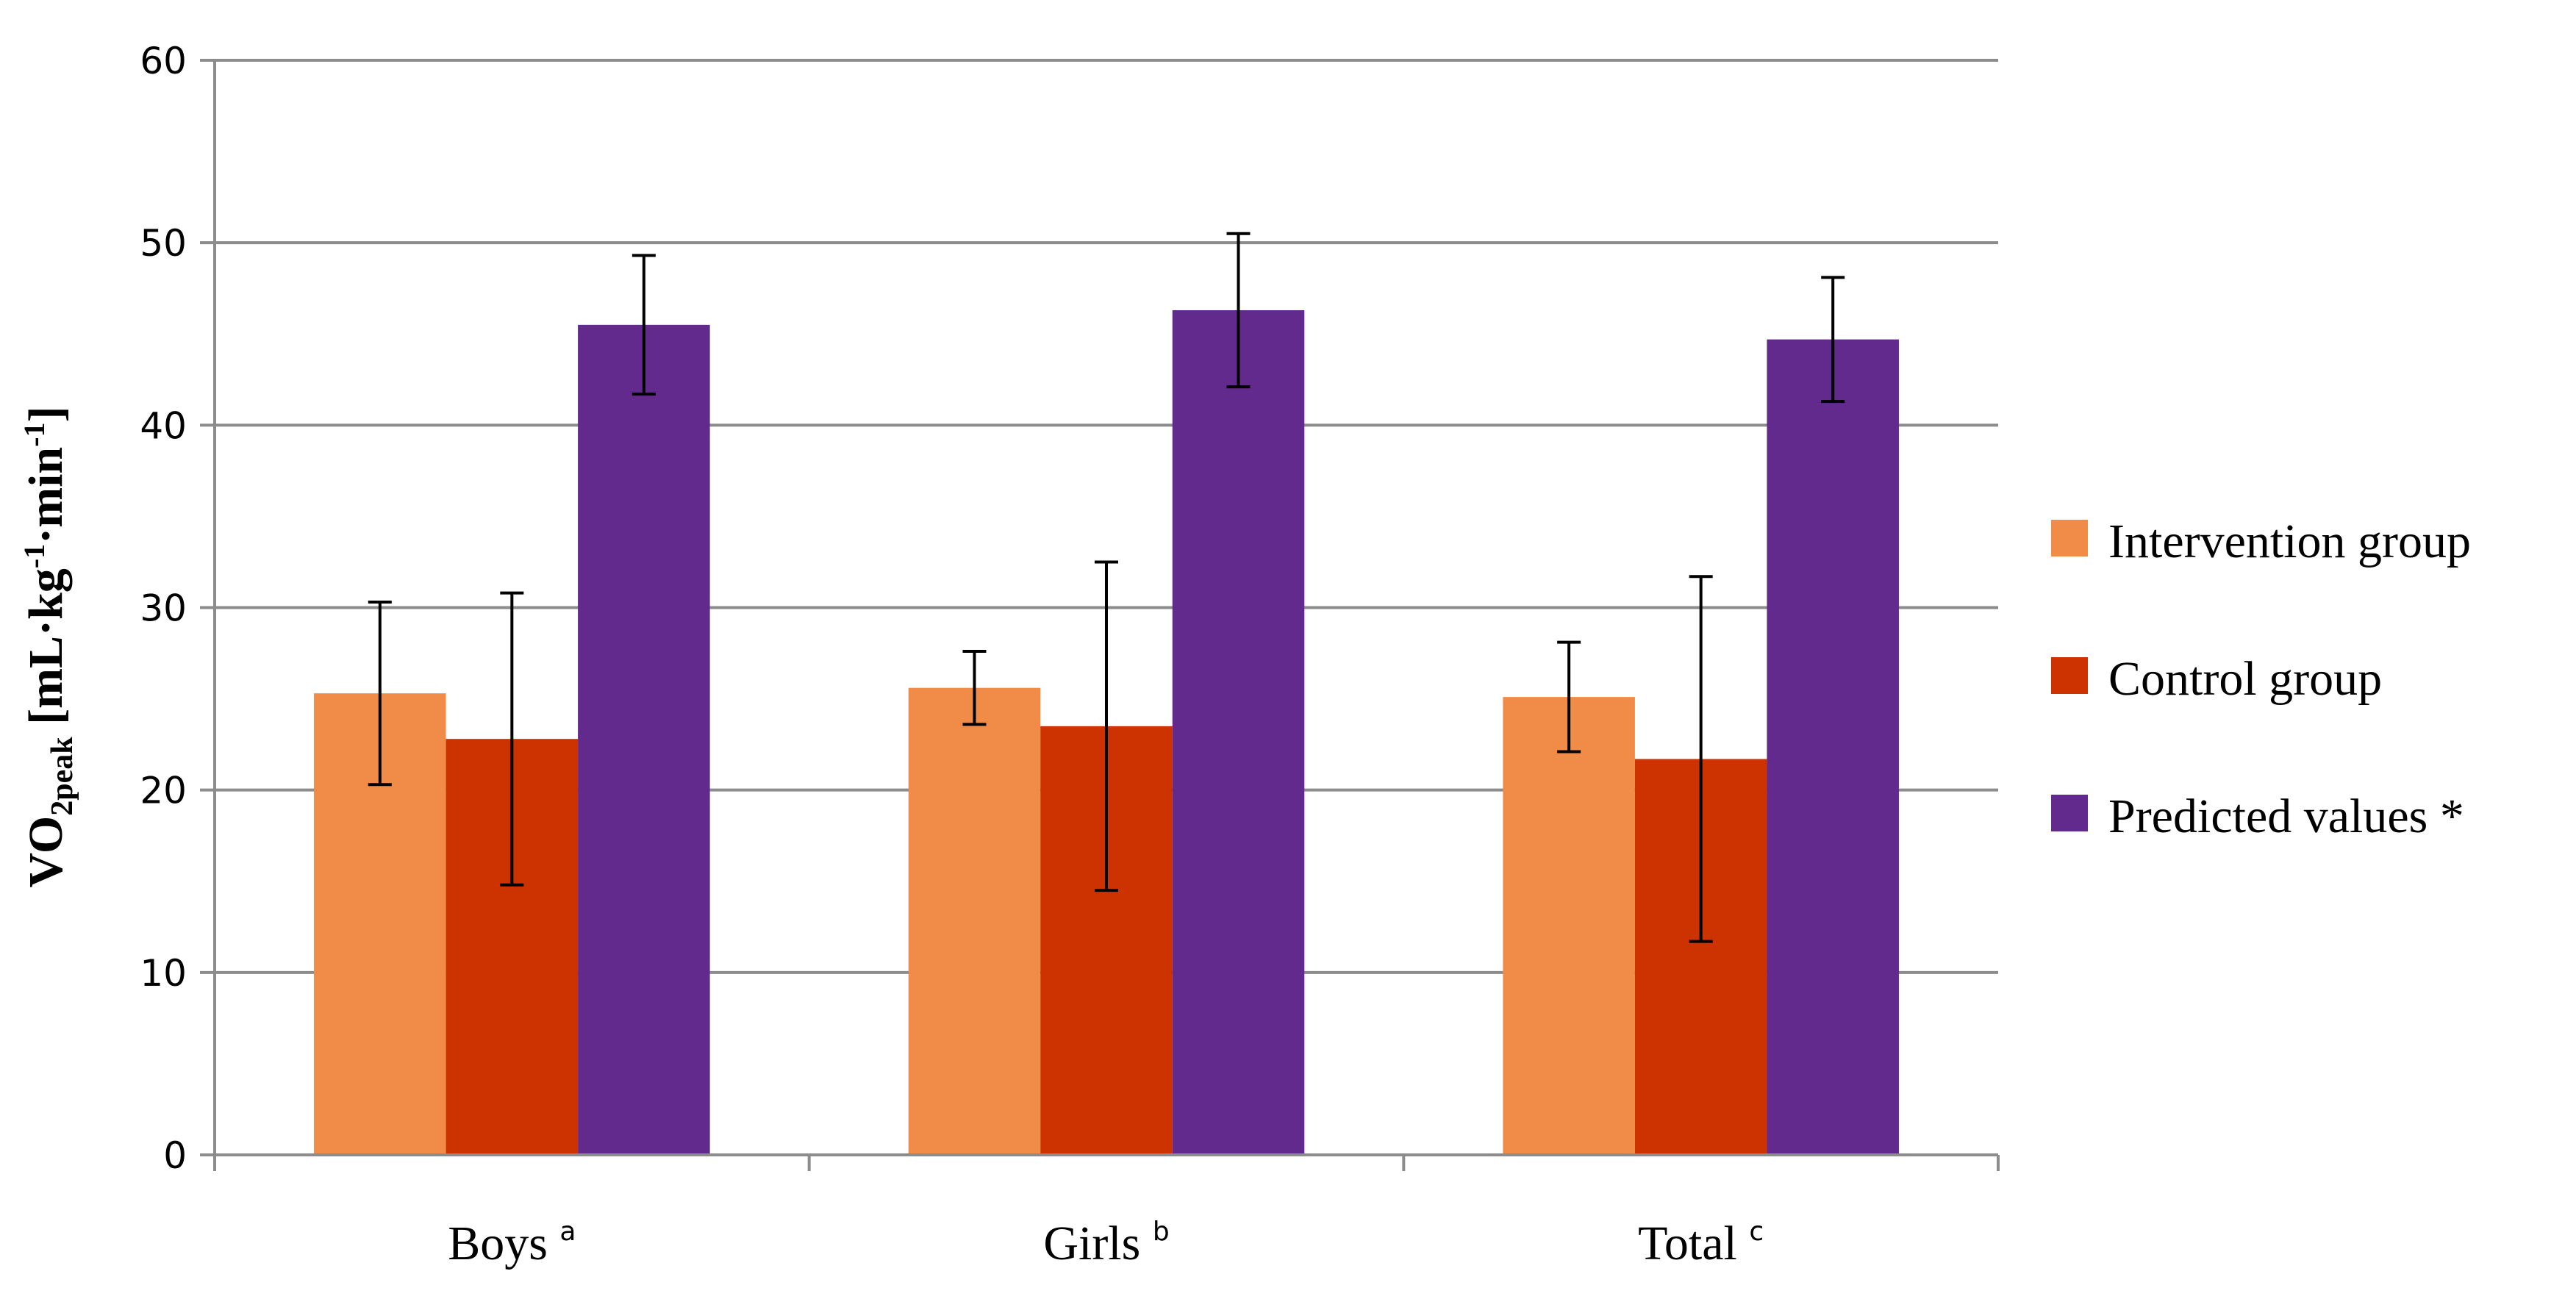 The image size is (2576, 1310). What do you see at coordinates (46, 852) in the screenshot?
I see `y-axis-label-main: VO` at bounding box center [46, 852].